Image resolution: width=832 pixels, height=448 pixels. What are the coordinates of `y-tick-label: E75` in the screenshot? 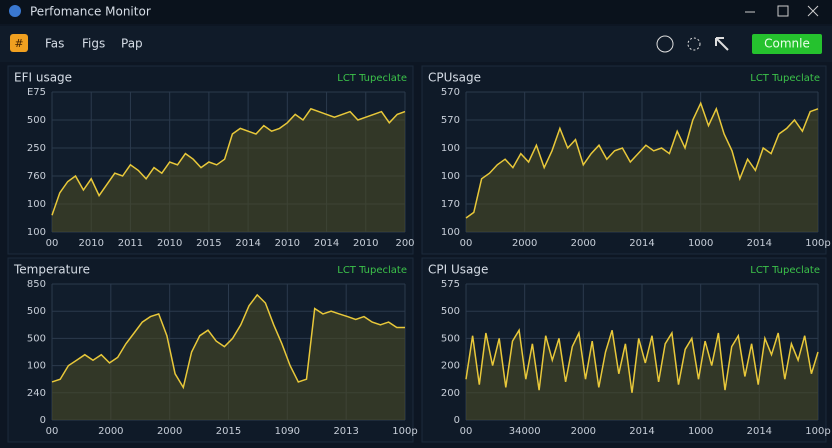 It's located at (36, 92).